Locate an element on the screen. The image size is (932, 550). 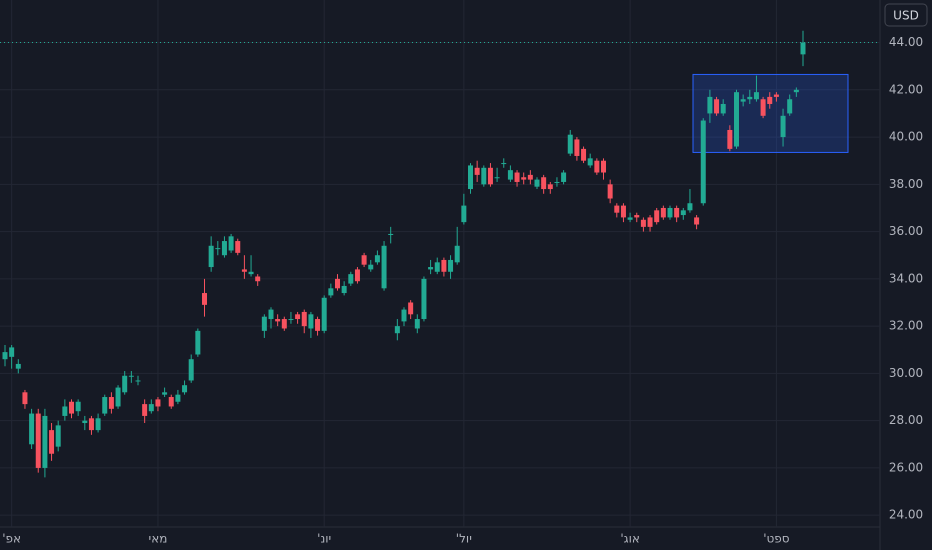
y-tick-label: 38.00 is located at coordinates (906, 184).